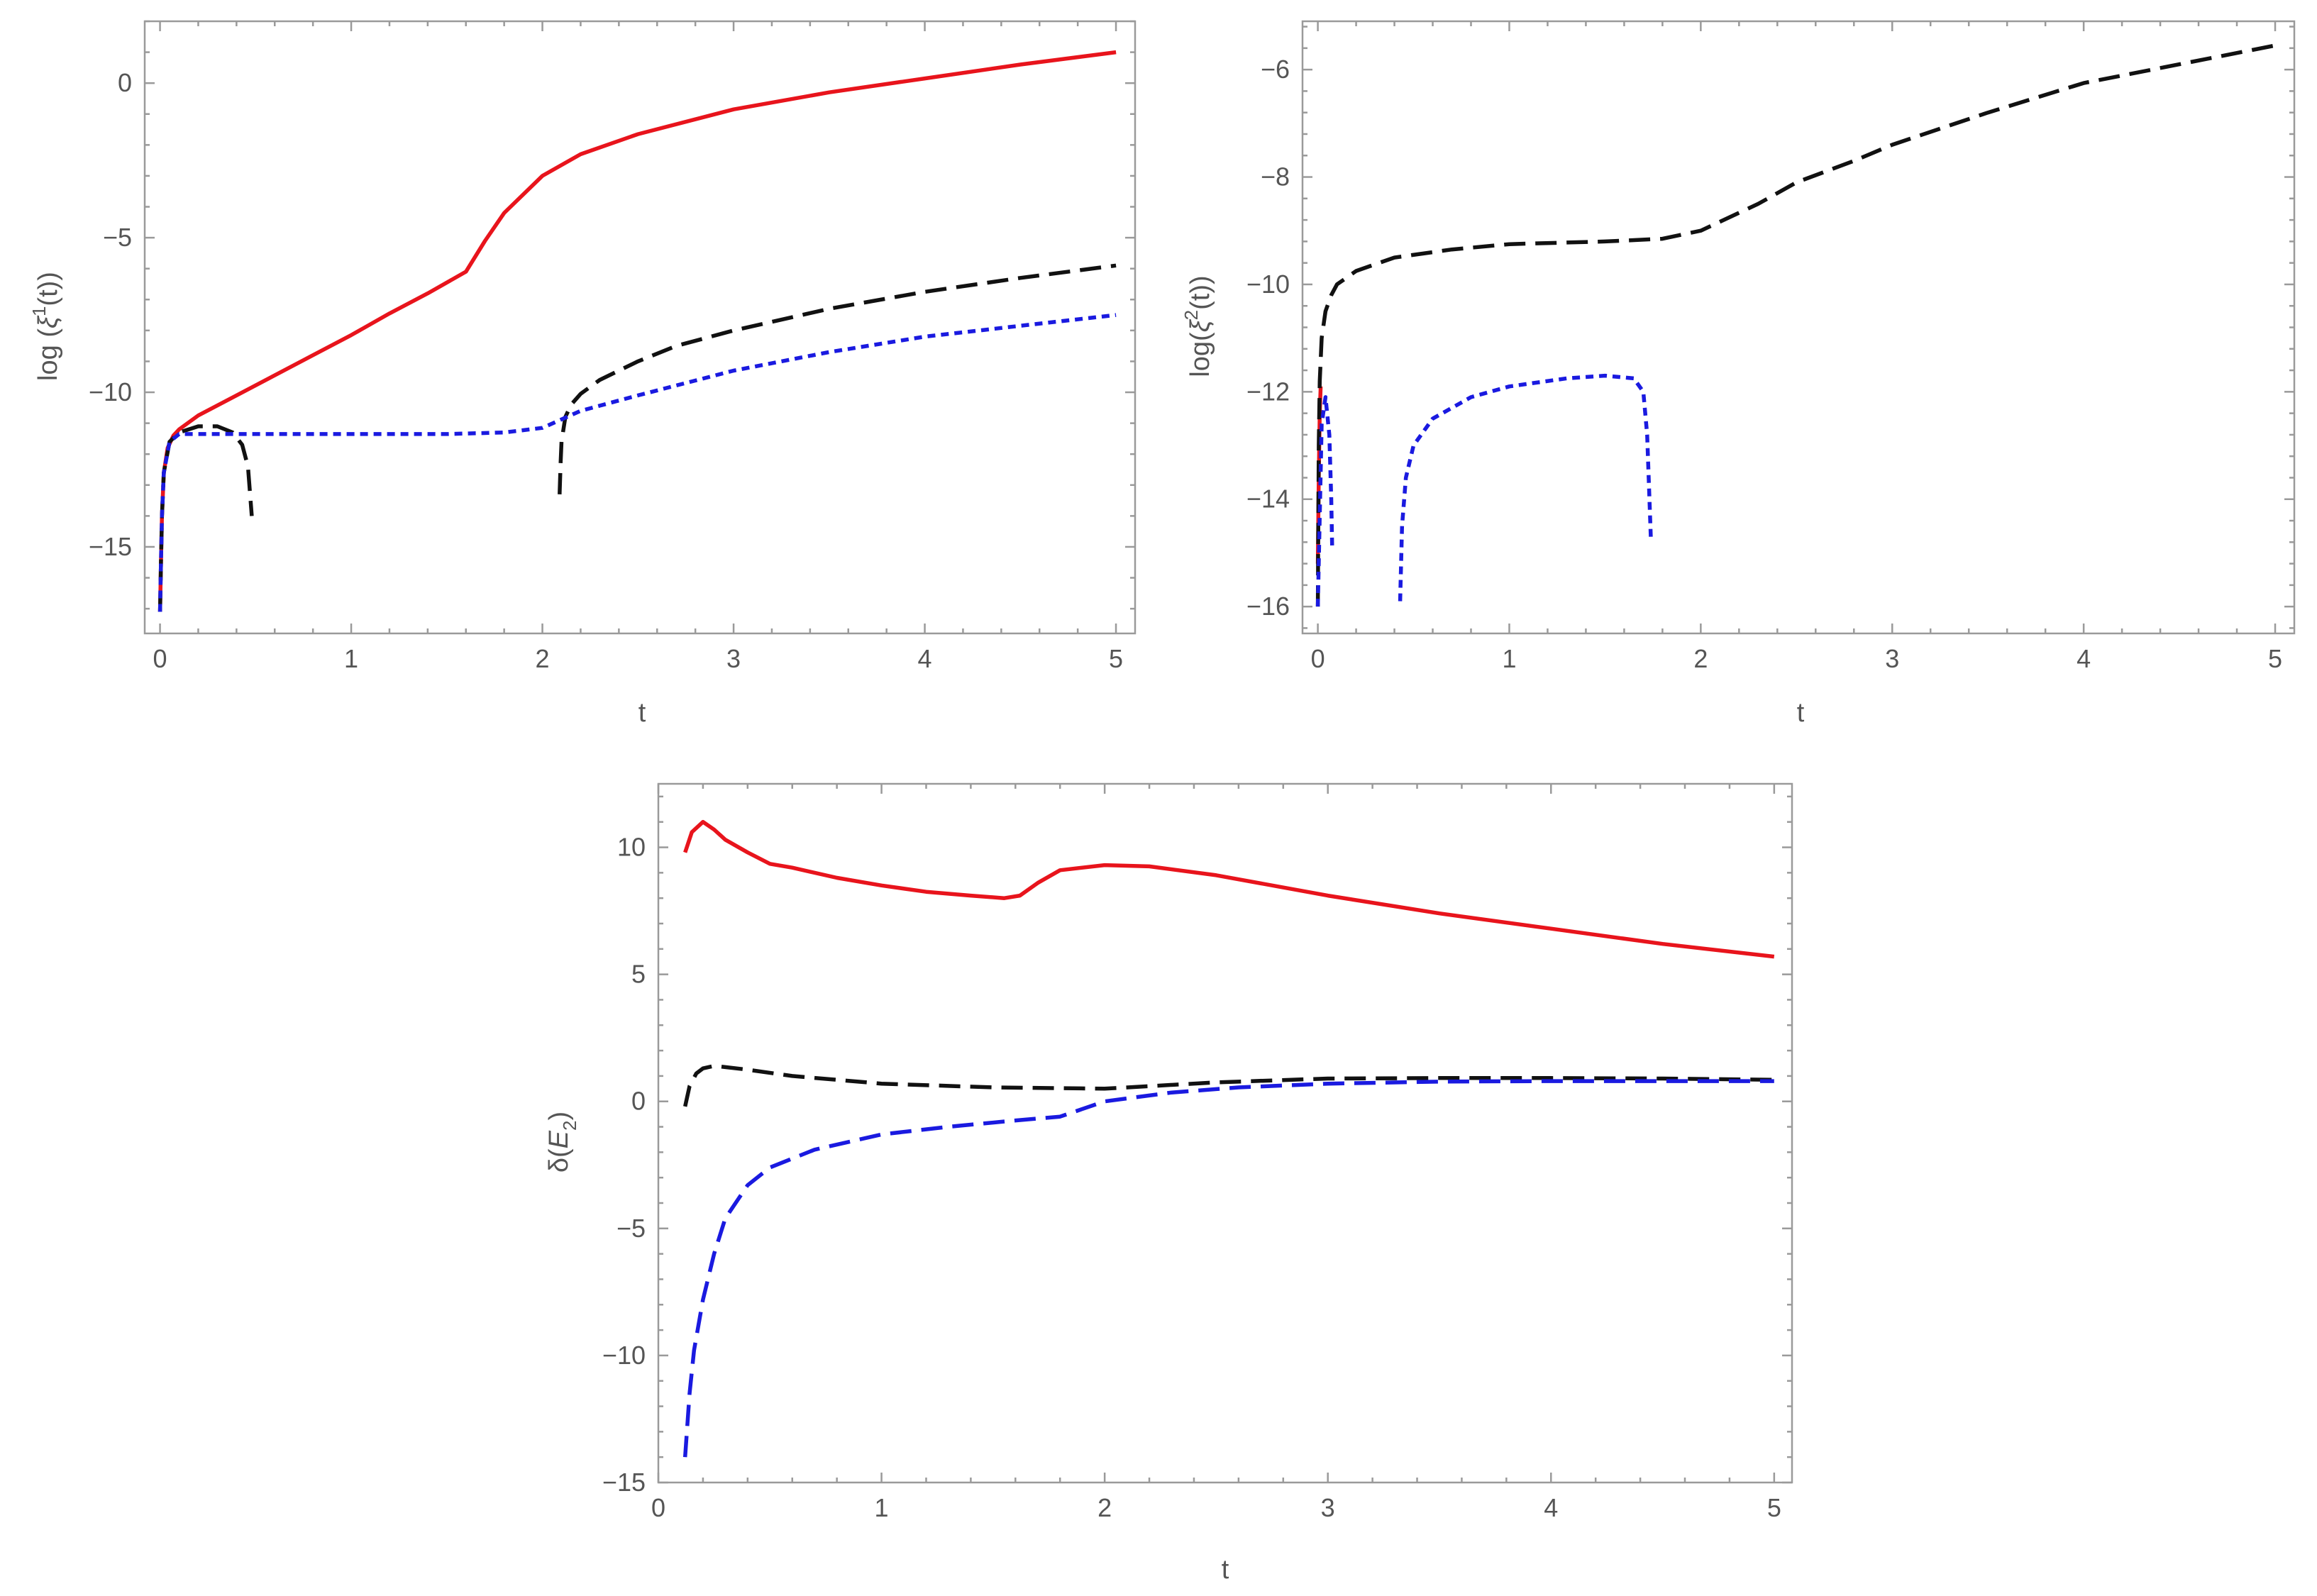 The image size is (2317, 1596). Describe the element at coordinates (638, 975) in the screenshot. I see `y-tick-label: 5` at that location.